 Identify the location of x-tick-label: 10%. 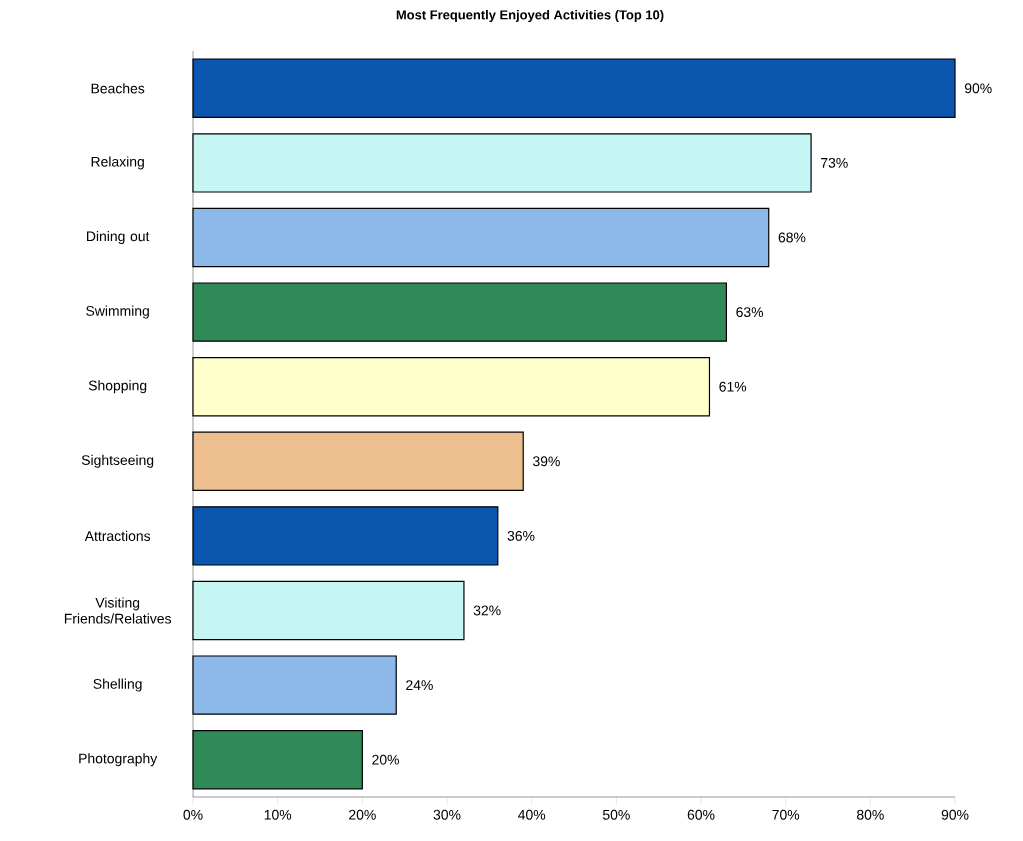
(278, 814).